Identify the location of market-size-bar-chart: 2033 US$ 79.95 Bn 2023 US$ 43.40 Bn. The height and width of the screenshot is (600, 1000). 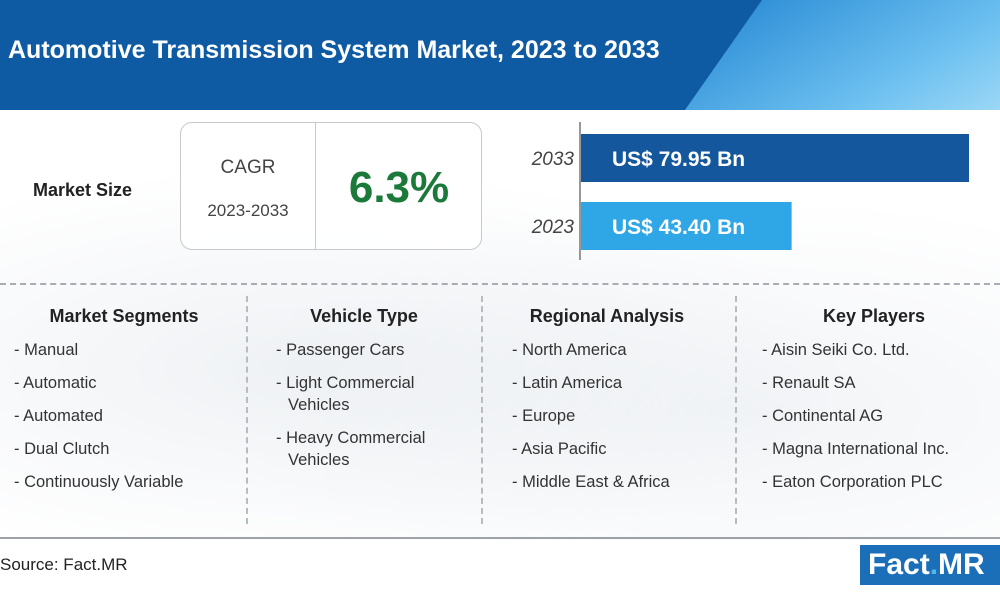
(750, 191).